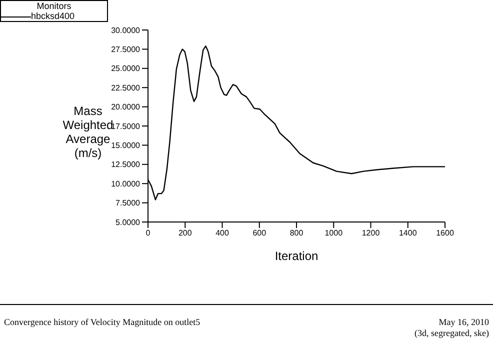 The image size is (493, 342). I want to click on text: Convergence history of Velocity Magnitude on outlet5, so click(102, 322).